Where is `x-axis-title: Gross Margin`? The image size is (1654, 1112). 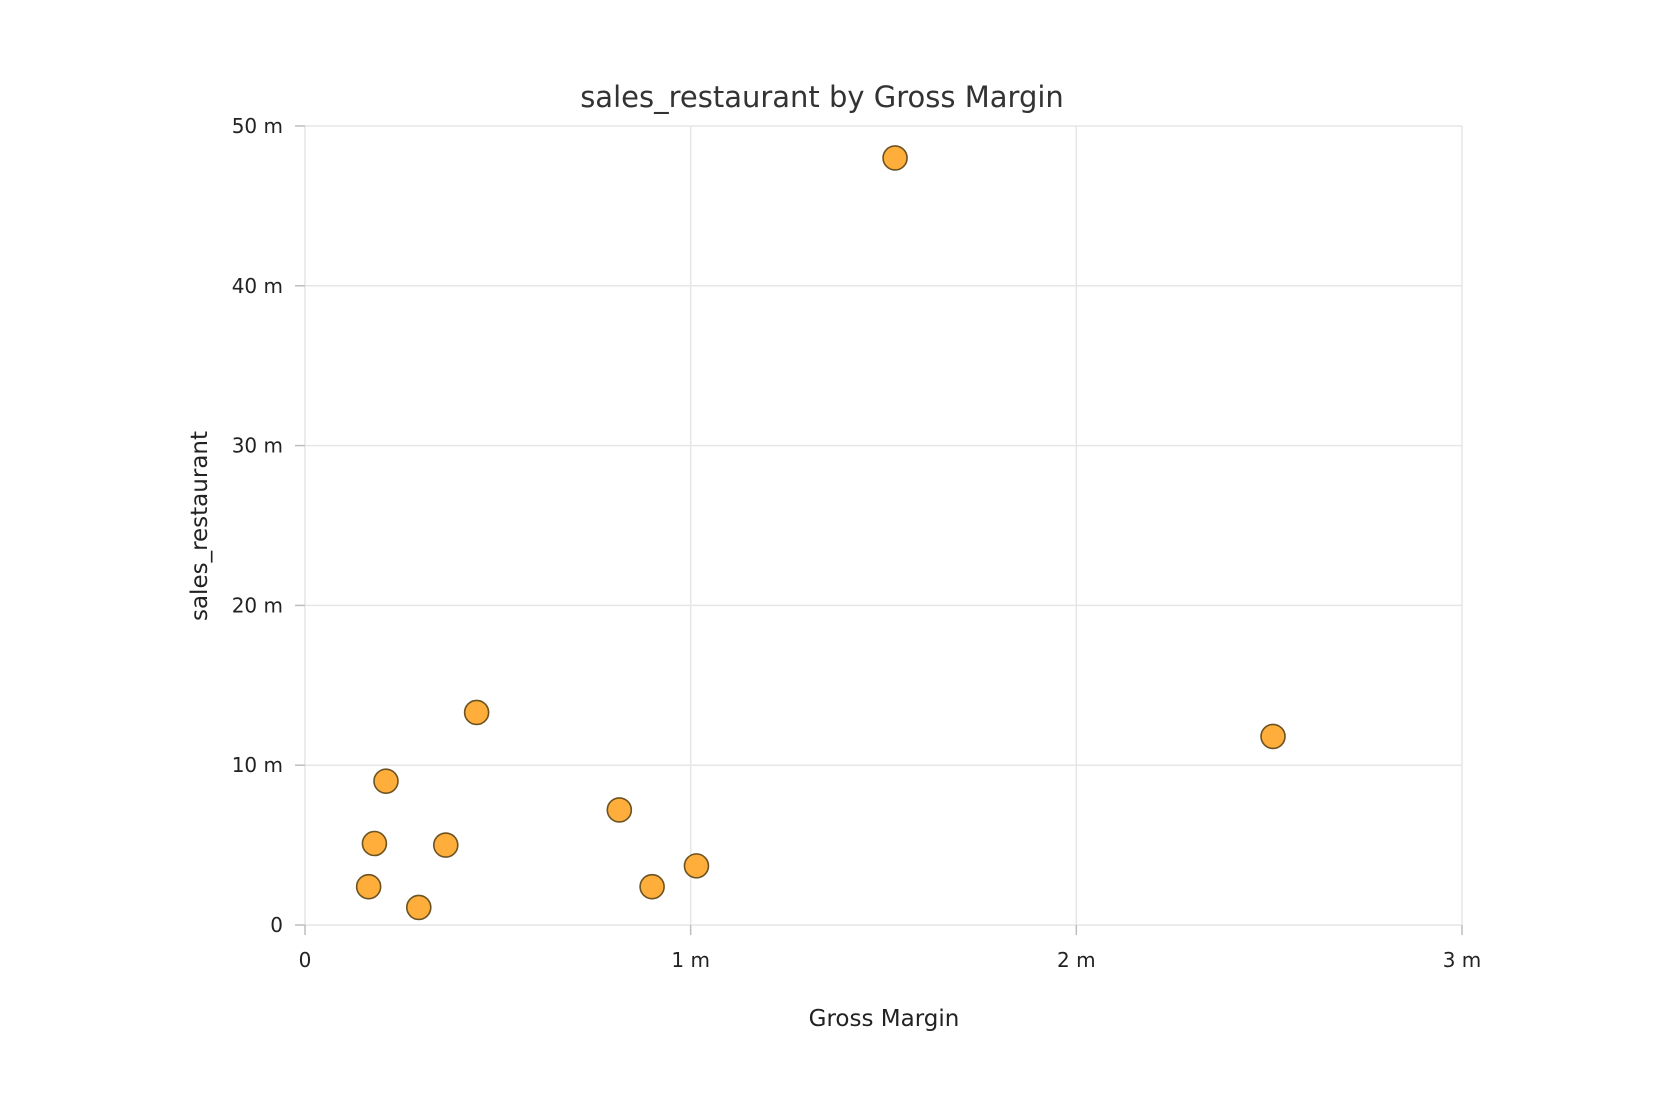 x-axis-title: Gross Margin is located at coordinates (884, 1019).